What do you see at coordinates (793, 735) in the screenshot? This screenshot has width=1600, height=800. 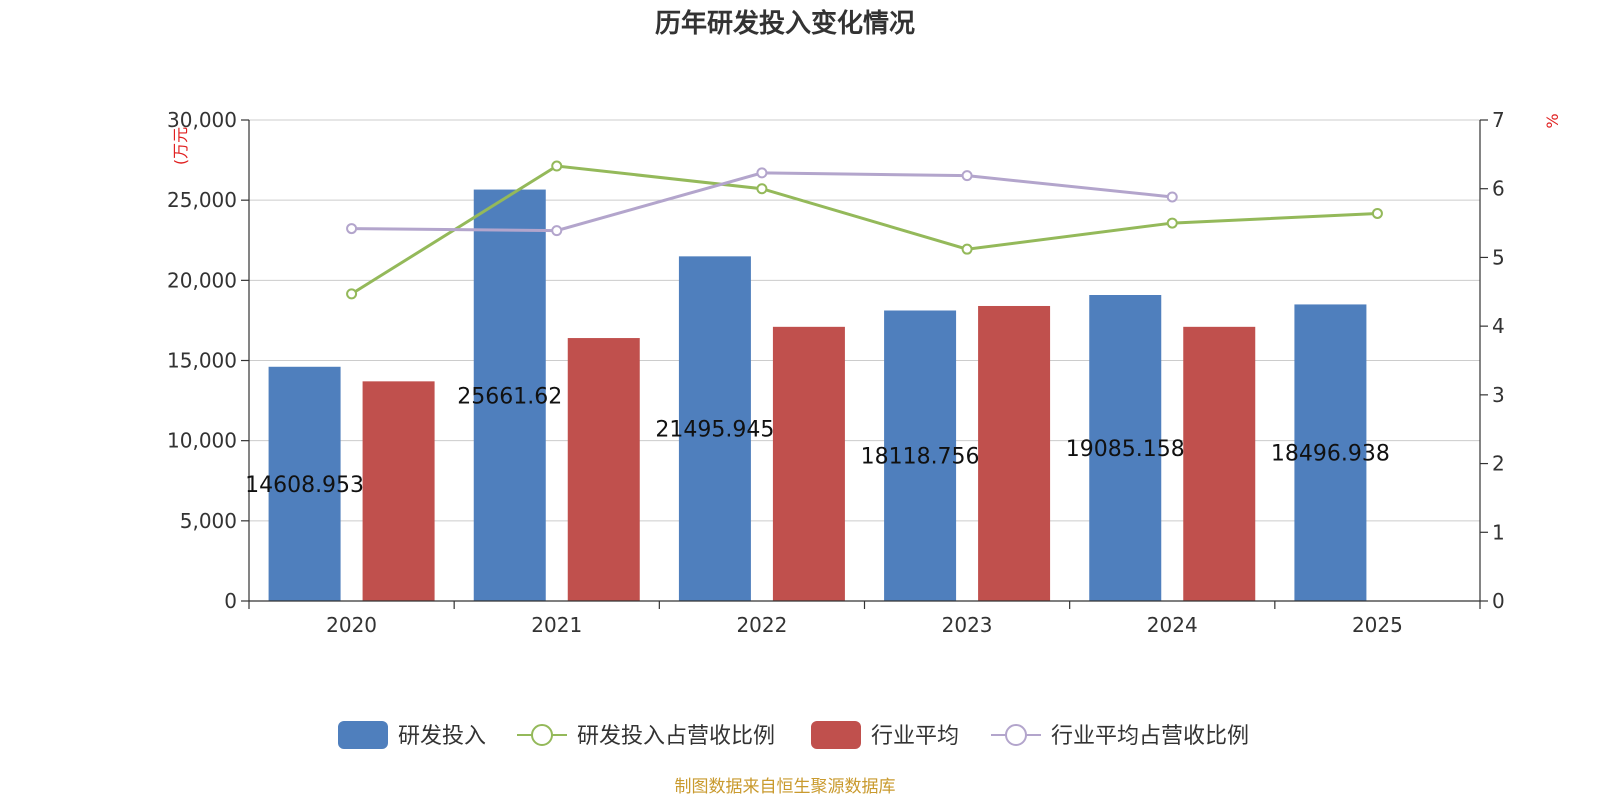 I see `legend: 研发投入 研发投入占营收比例 行业平均 行业平均占营收比例` at bounding box center [793, 735].